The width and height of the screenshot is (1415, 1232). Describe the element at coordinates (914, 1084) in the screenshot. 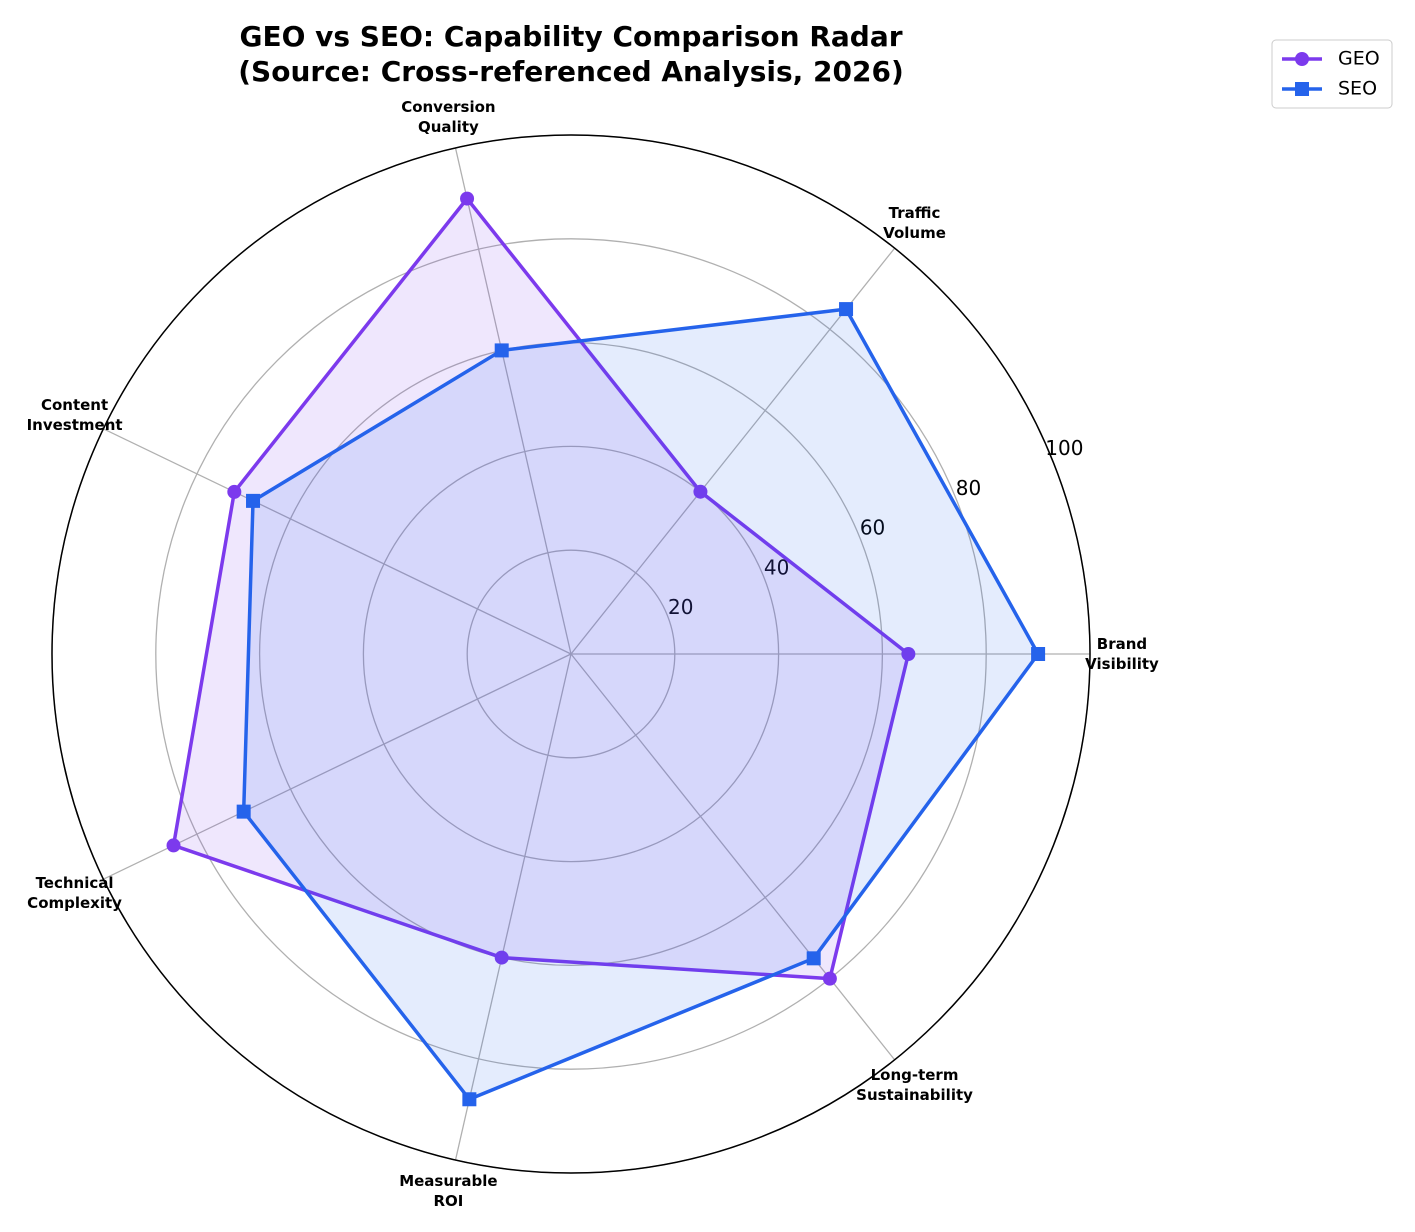

I see `category-label: Long-term Sustainability` at that location.